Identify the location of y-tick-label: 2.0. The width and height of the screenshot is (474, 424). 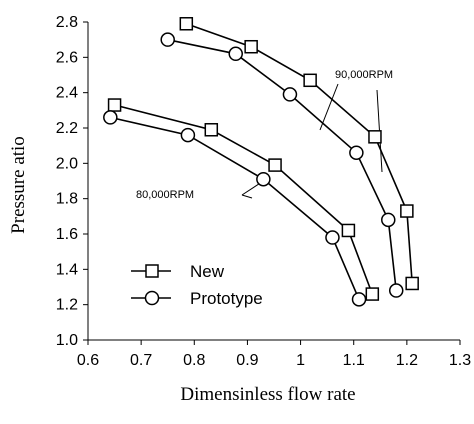
(67, 163).